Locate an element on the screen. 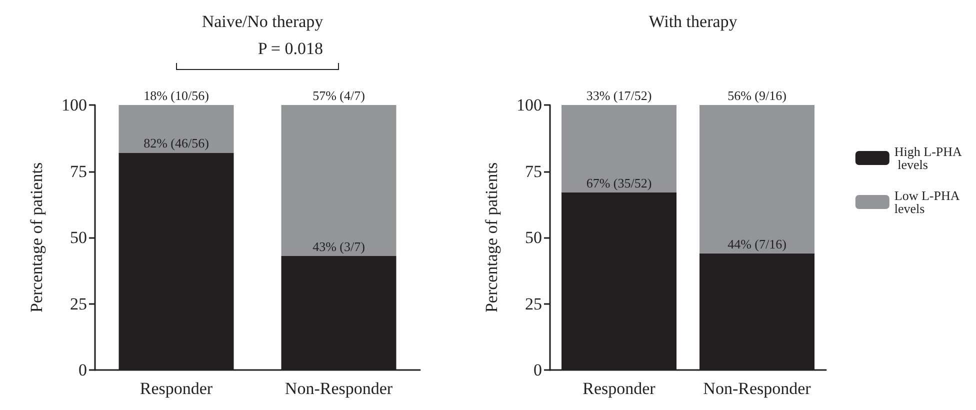 This screenshot has height=410, width=976. data-label: 18% (10/56) is located at coordinates (176, 95).